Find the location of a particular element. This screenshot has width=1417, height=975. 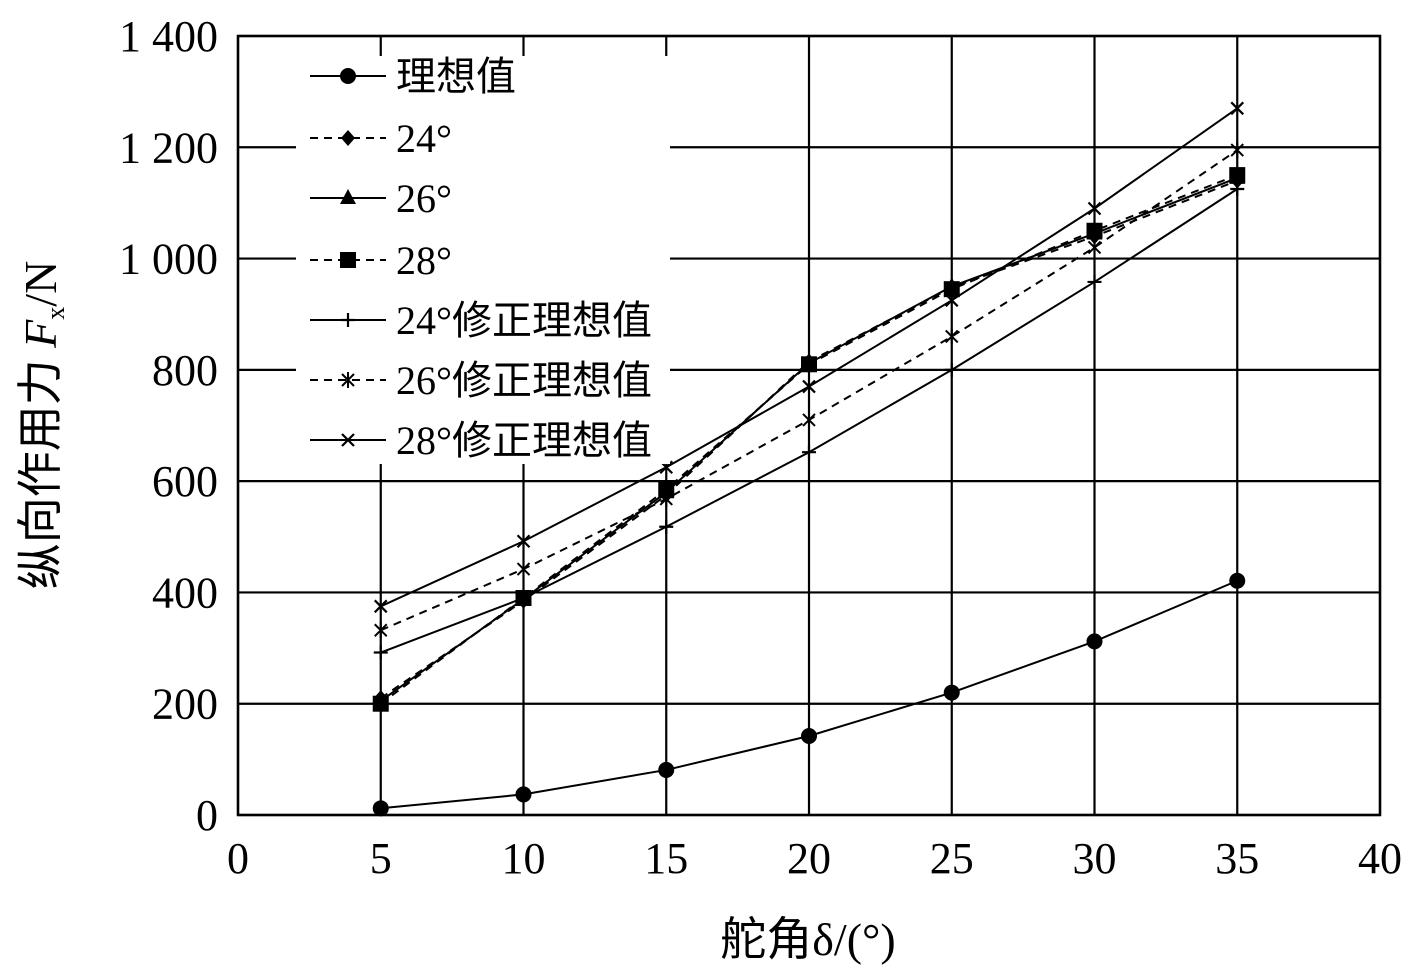

y-tick-label: 600 is located at coordinates (185, 481).